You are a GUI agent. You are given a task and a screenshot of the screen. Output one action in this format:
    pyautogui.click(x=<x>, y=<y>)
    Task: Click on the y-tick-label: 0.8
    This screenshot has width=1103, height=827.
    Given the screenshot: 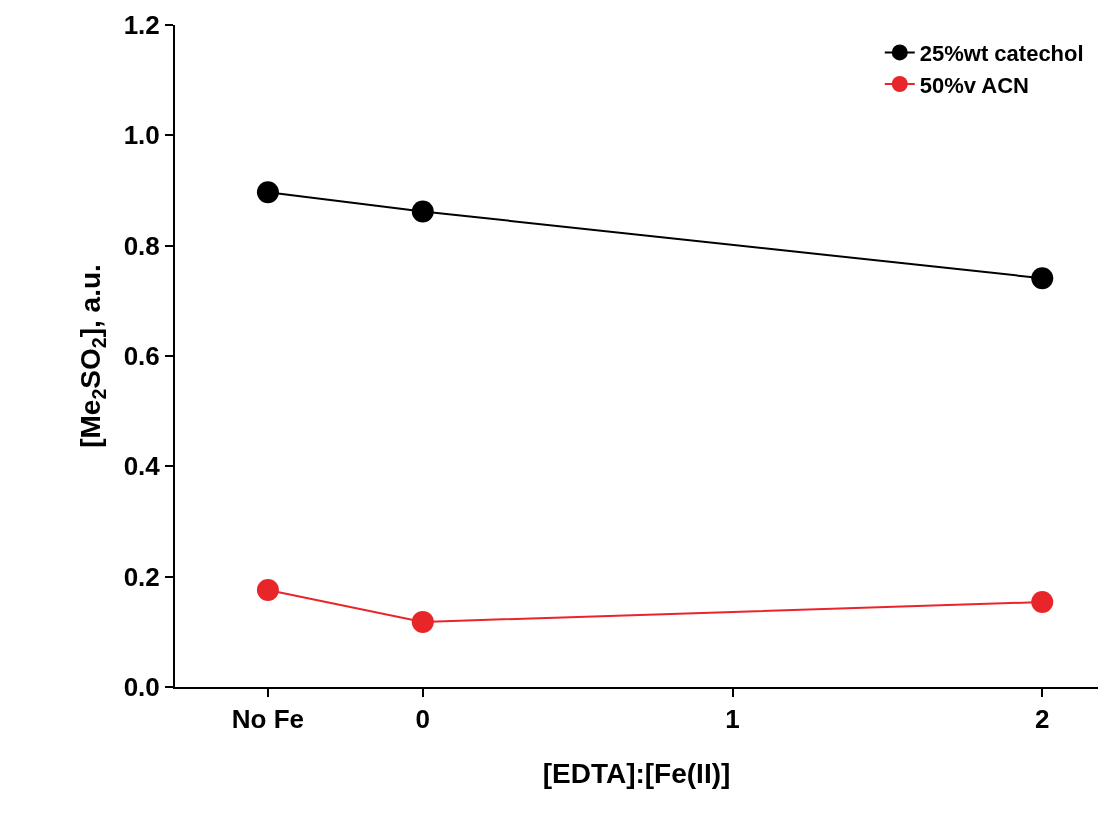 What is the action you would take?
    pyautogui.click(x=141, y=245)
    